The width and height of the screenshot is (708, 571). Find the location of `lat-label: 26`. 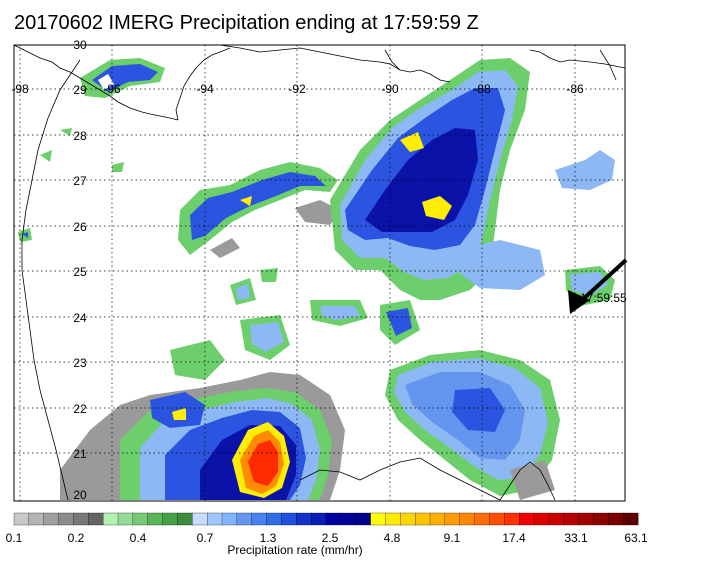

lat-label: 26 is located at coordinates (80, 227).